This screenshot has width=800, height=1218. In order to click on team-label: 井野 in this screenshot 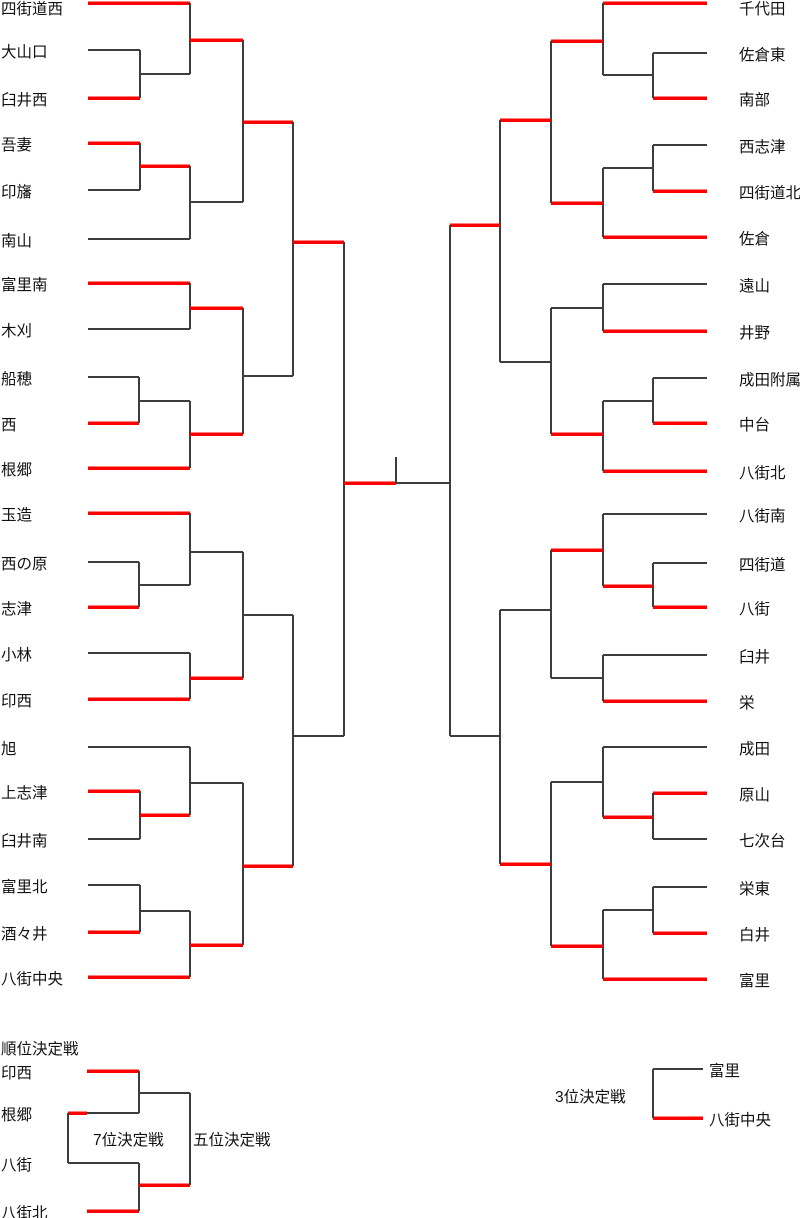, I will do `click(755, 333)`.